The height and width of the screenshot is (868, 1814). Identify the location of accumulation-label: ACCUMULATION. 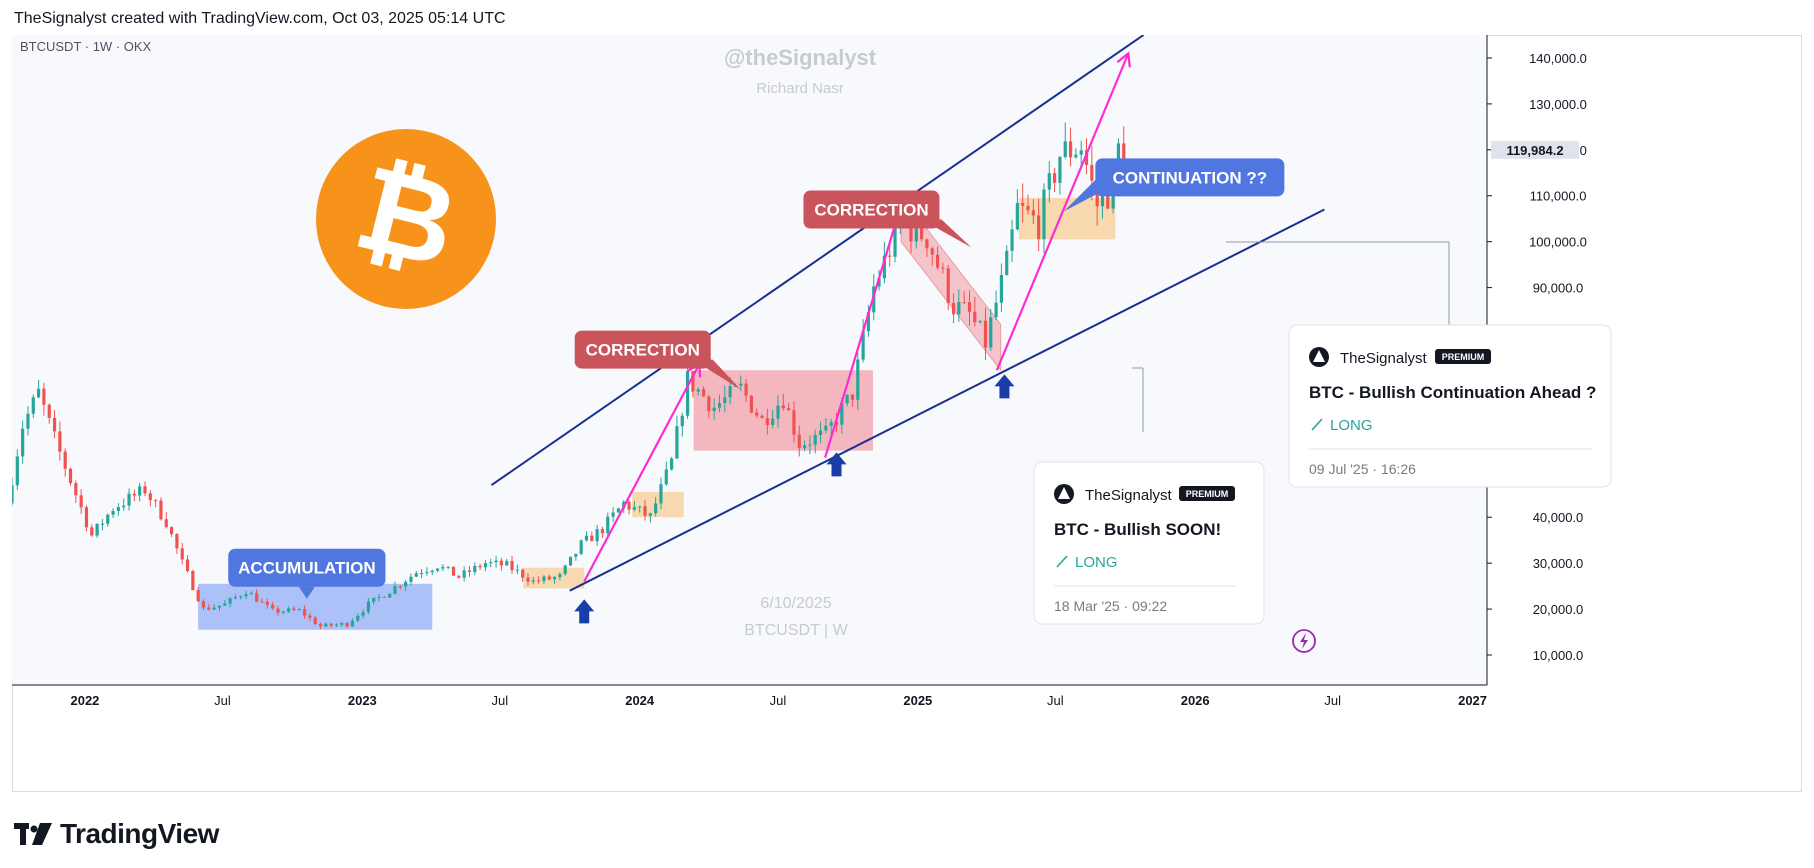
(307, 567).